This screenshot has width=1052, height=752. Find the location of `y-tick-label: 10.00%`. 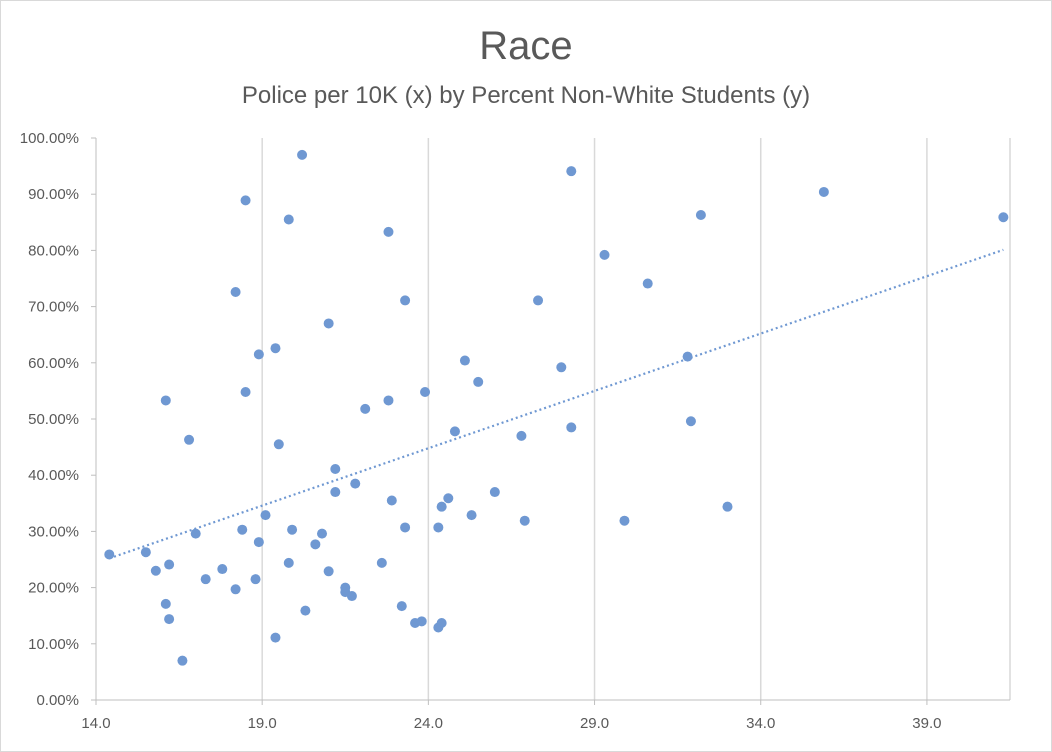

y-tick-label: 10.00% is located at coordinates (53, 644).